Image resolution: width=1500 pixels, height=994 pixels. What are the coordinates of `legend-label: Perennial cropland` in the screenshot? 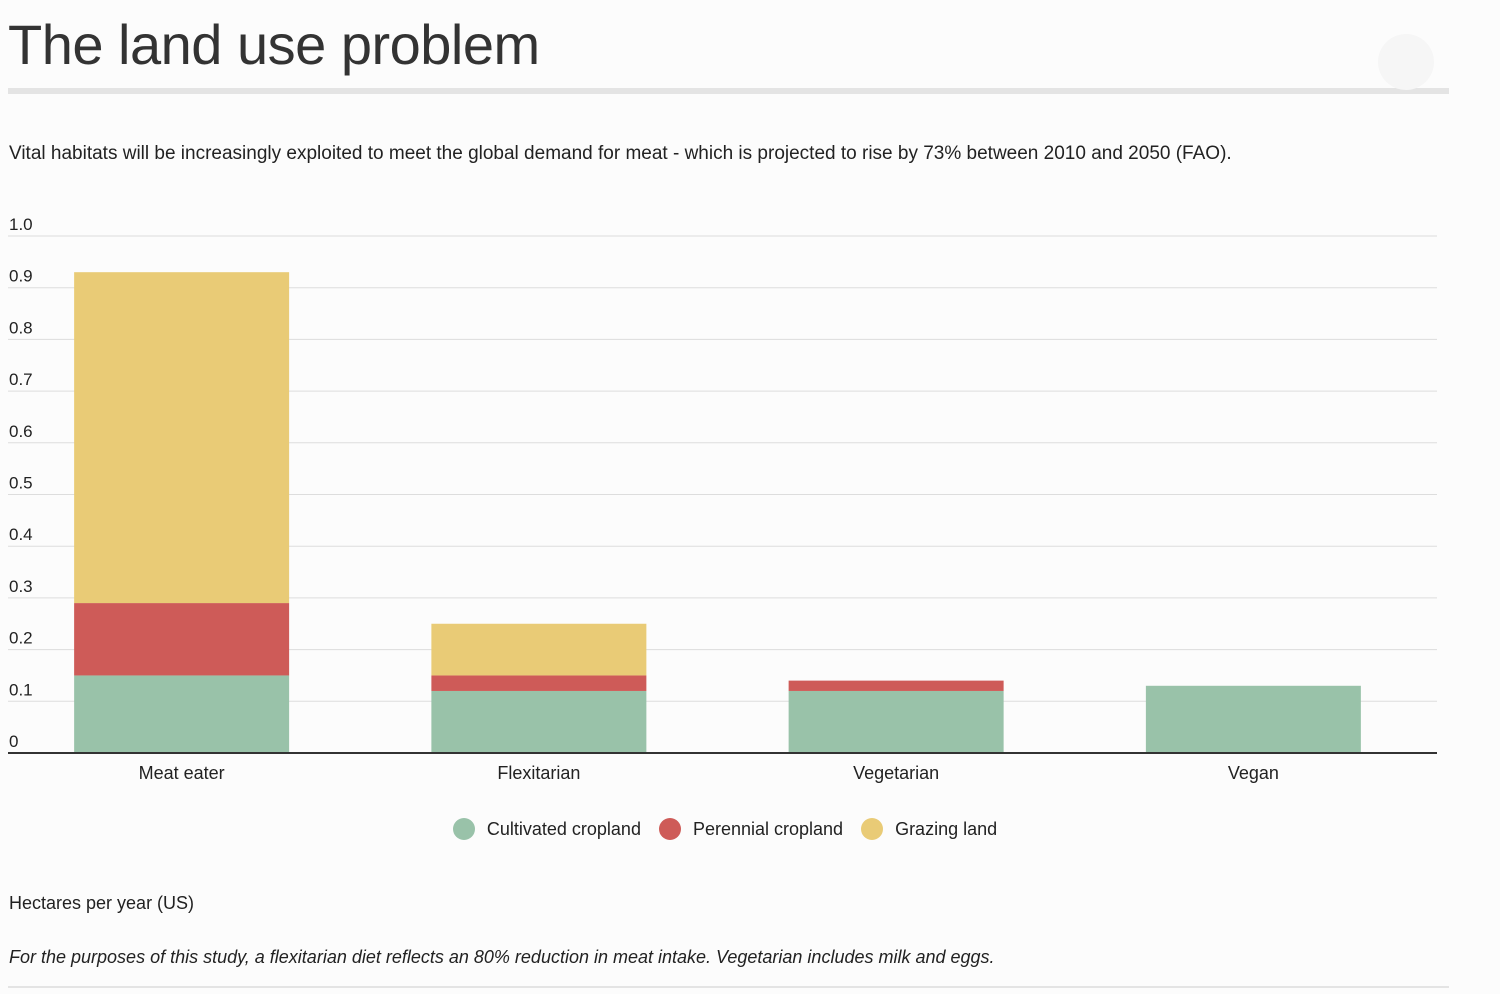 It's located at (768, 828).